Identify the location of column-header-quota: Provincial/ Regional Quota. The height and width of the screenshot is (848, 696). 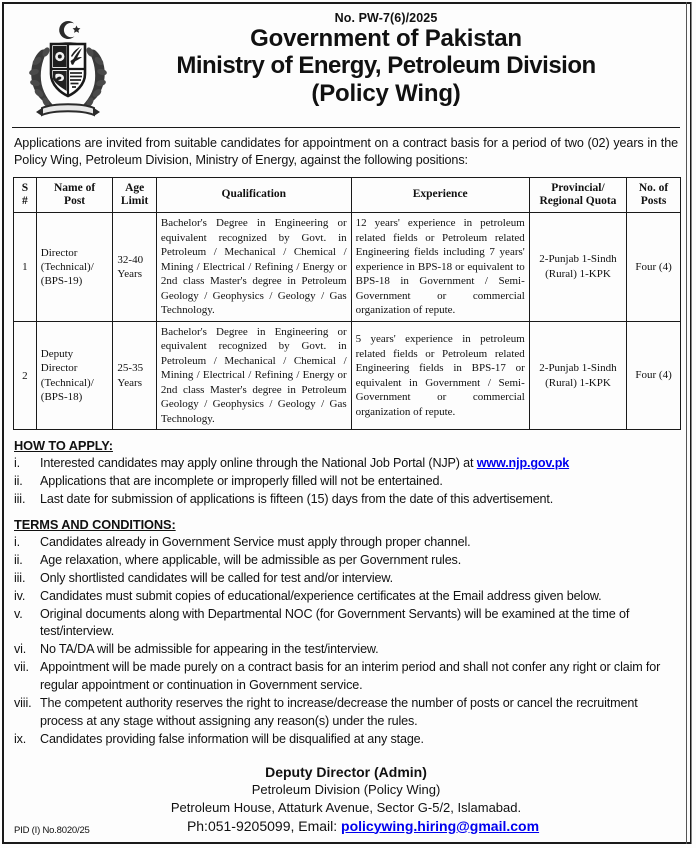
(578, 195).